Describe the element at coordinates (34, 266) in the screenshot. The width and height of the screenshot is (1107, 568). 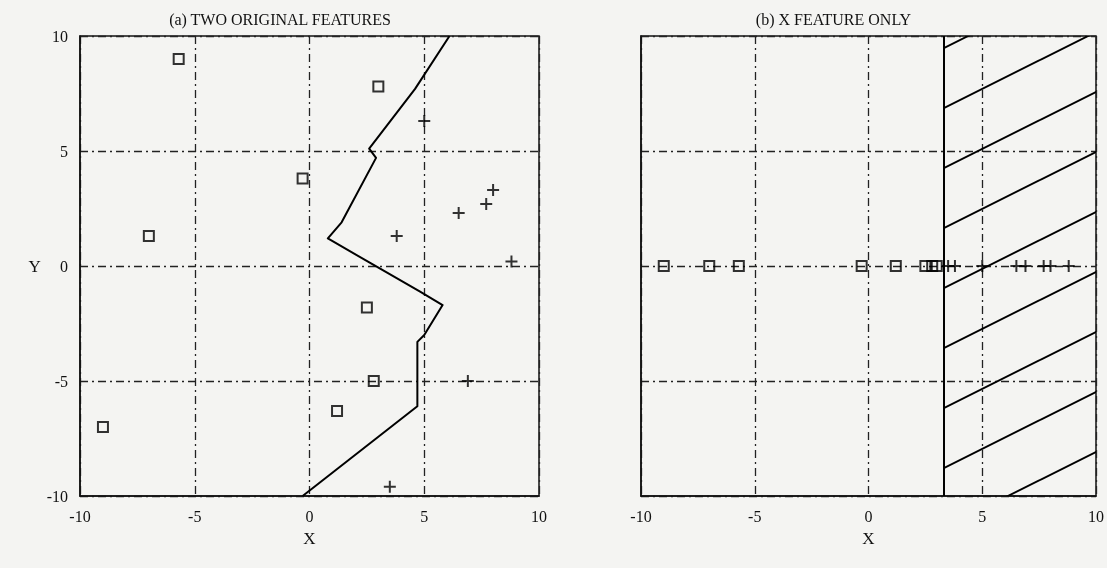
I see `y-axis-title: Y` at that location.